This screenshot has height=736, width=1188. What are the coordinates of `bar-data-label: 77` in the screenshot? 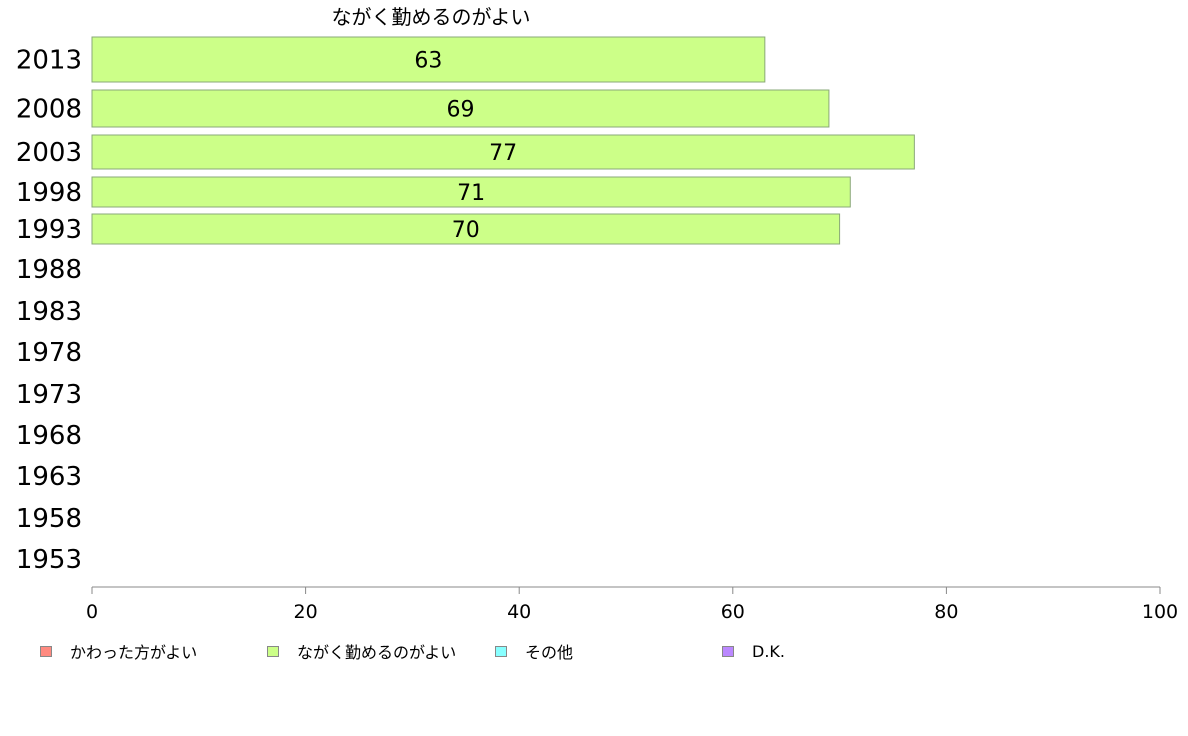 It's located at (503, 153).